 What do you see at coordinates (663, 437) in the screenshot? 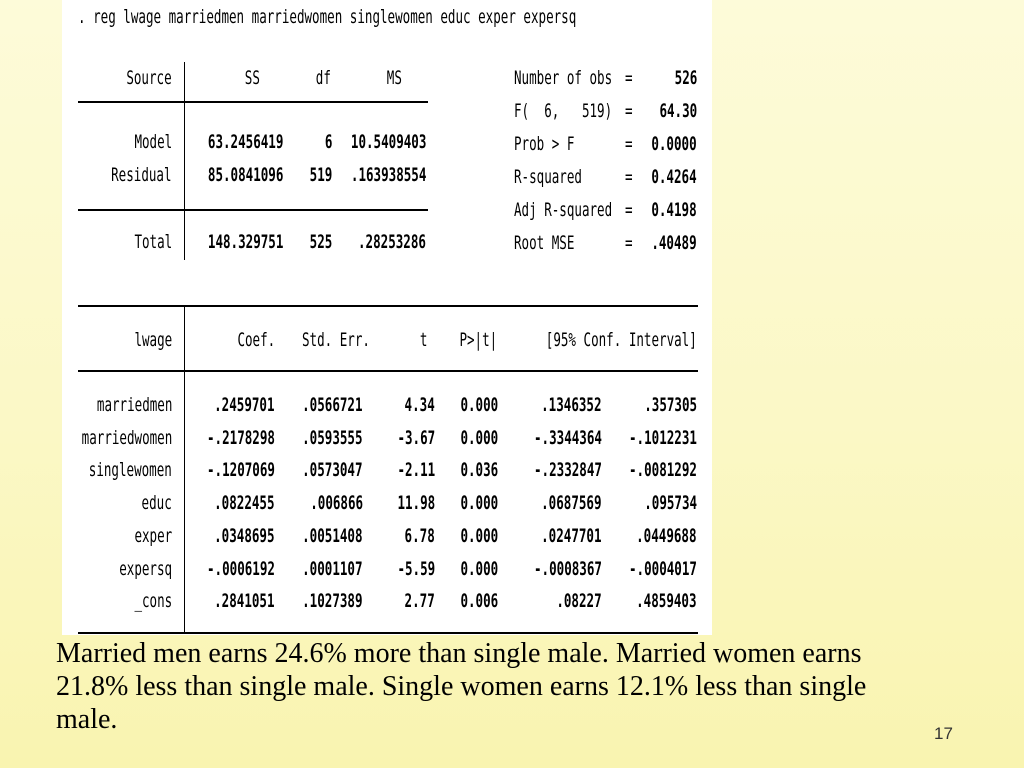
I see `coef-ci-high: -.1012231` at bounding box center [663, 437].